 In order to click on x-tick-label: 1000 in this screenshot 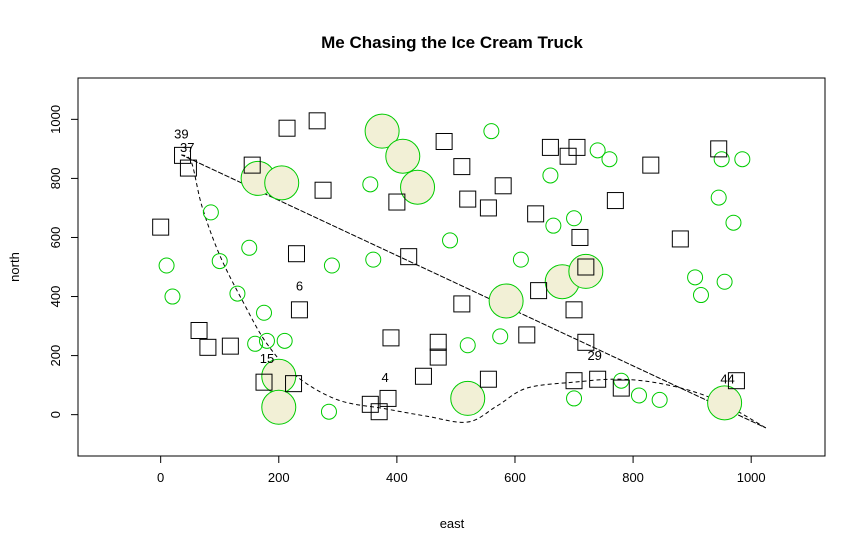, I will do `click(751, 477)`.